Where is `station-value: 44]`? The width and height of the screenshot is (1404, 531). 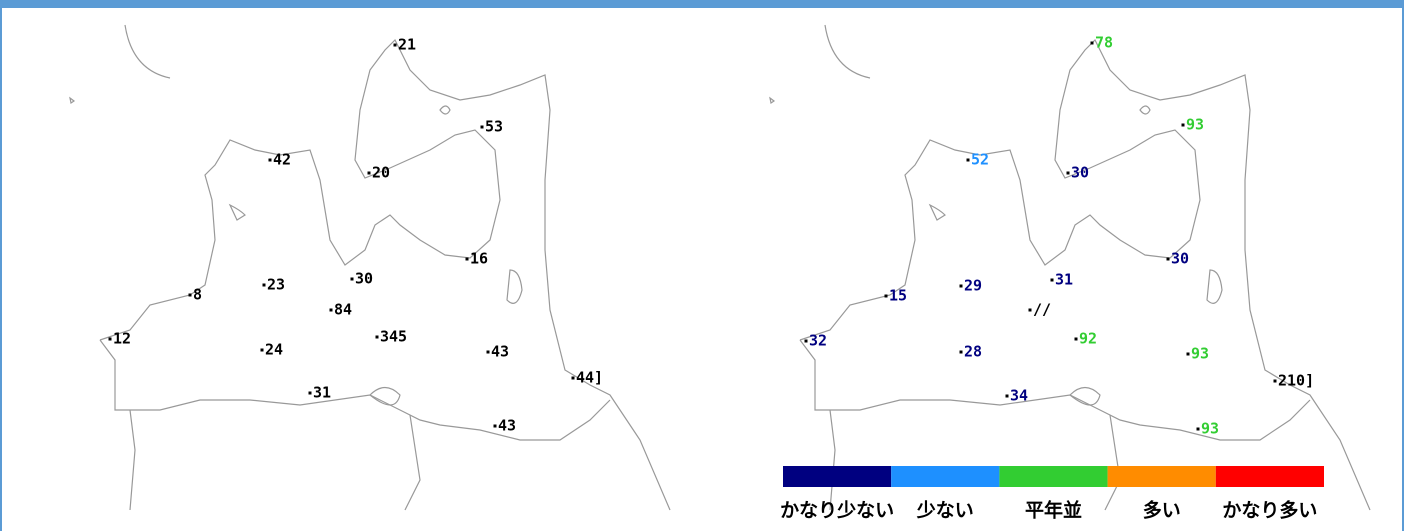
station-value: 44] is located at coordinates (589, 378).